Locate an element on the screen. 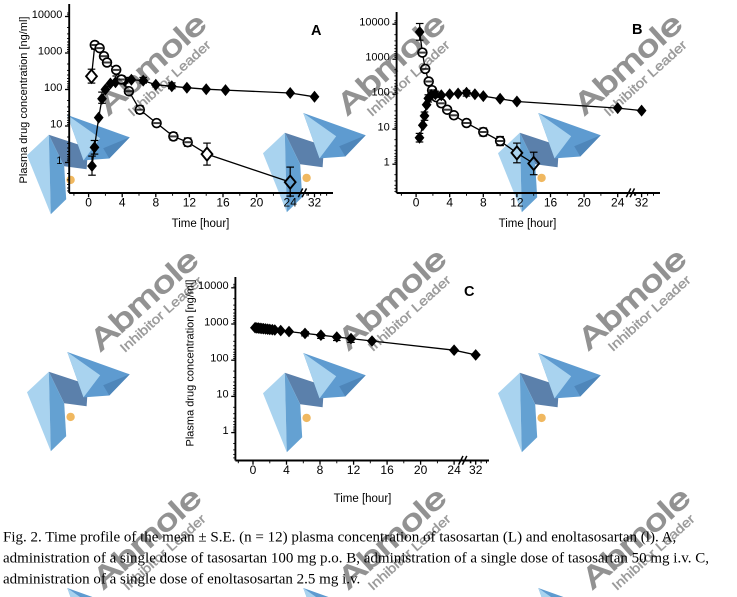 This screenshot has height=597, width=737. svg-text: C is located at coordinates (469, 292).